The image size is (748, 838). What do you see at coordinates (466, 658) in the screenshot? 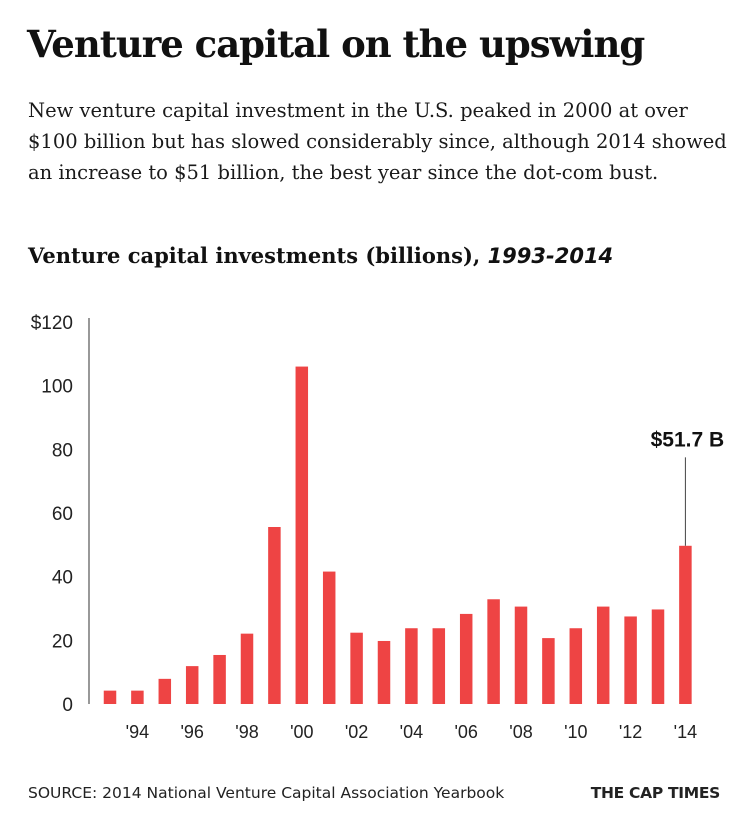
I see `bar-2006` at bounding box center [466, 658].